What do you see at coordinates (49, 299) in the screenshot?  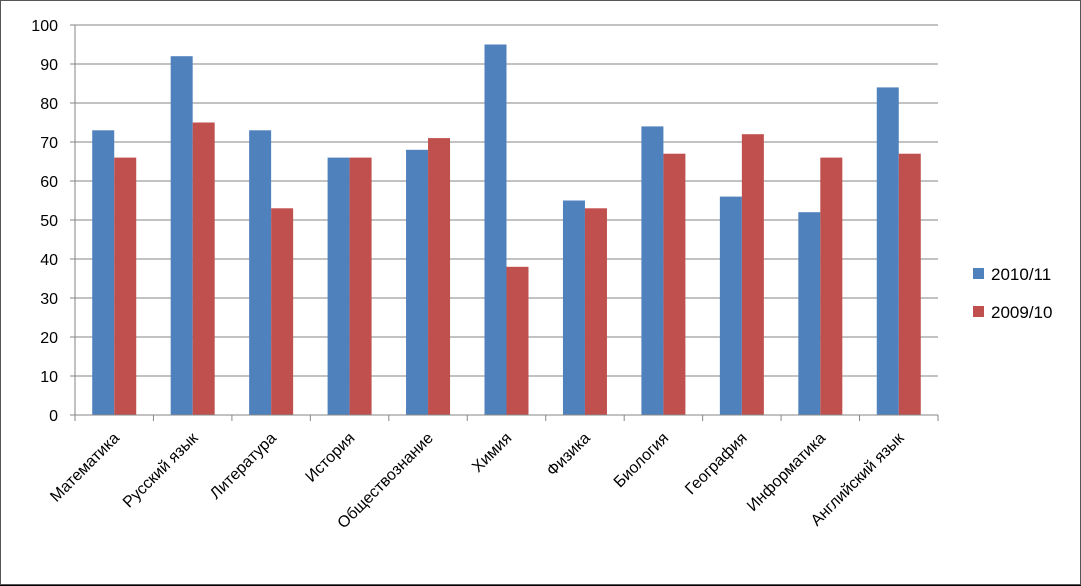 I see `y-tick-label: 30` at bounding box center [49, 299].